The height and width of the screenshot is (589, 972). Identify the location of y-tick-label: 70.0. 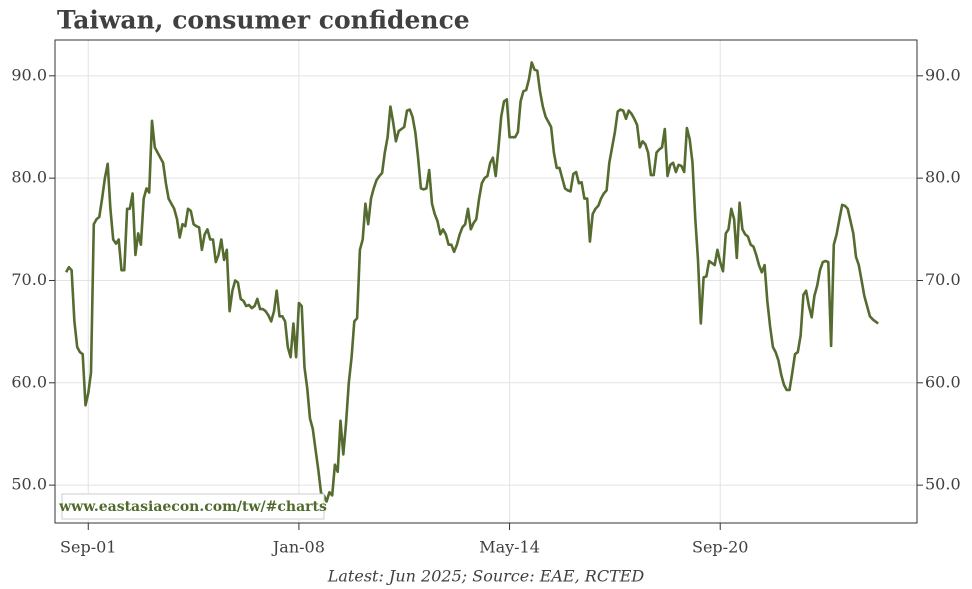
(29, 279).